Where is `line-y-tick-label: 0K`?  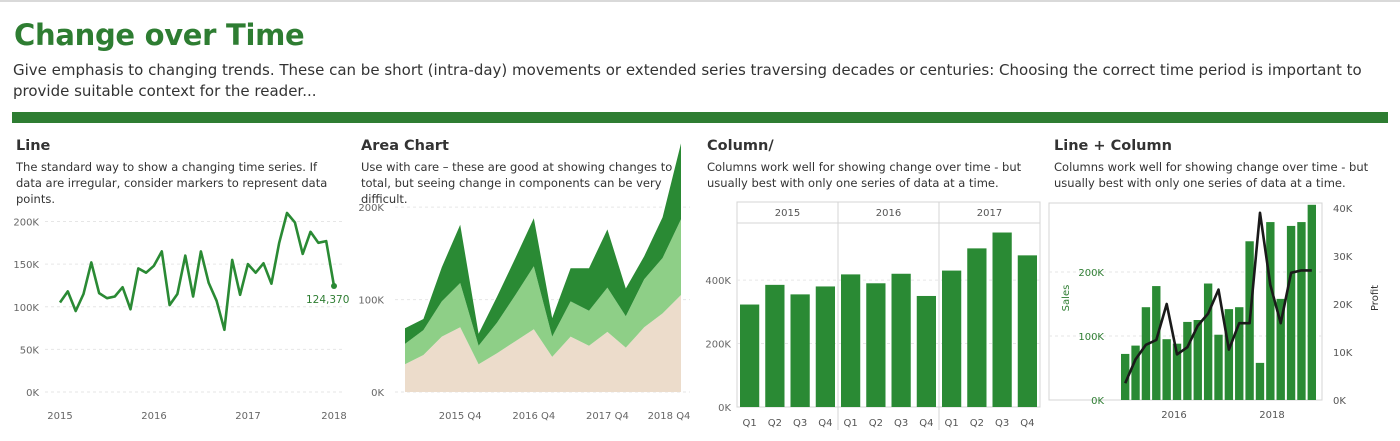
line-y-tick-label: 0K is located at coordinates (32, 393).